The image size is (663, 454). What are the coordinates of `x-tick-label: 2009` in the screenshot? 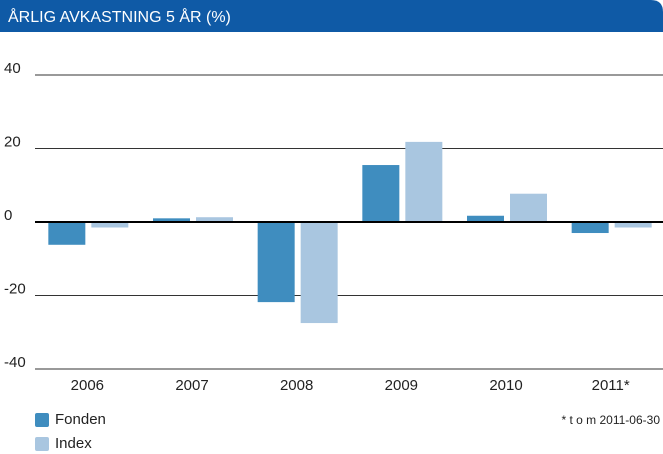 It's located at (401, 385).